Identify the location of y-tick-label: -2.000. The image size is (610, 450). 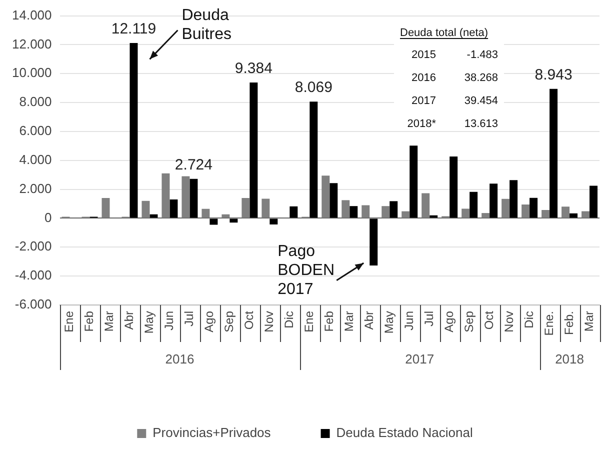
(33, 246).